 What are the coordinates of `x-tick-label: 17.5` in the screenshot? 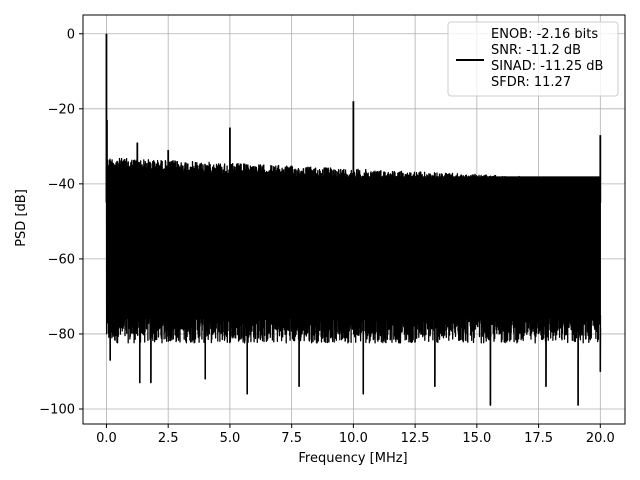 It's located at (538, 438).